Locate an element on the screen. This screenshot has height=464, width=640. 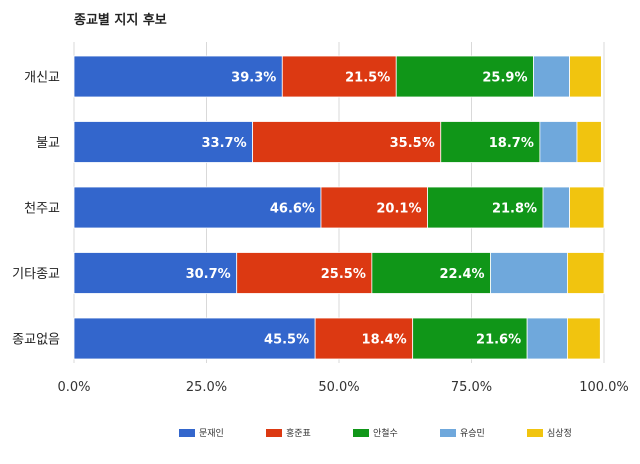
data-label: 25.5% is located at coordinates (343, 274).